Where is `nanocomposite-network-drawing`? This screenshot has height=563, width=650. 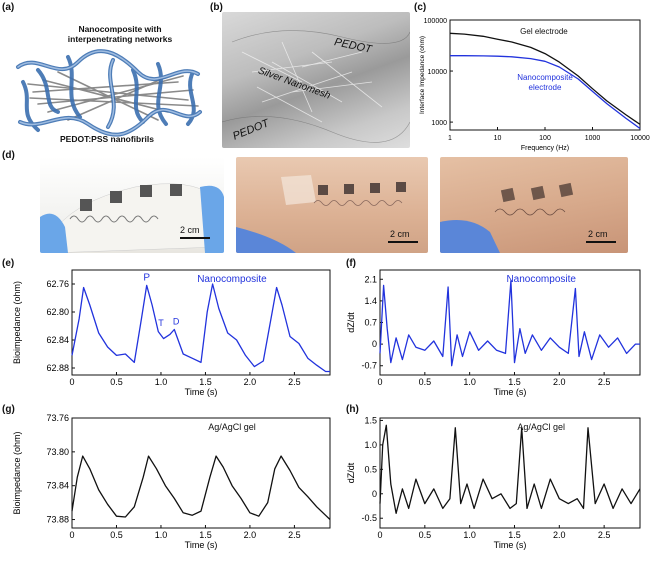 nanocomposite-network-drawing is located at coordinates (109, 93).